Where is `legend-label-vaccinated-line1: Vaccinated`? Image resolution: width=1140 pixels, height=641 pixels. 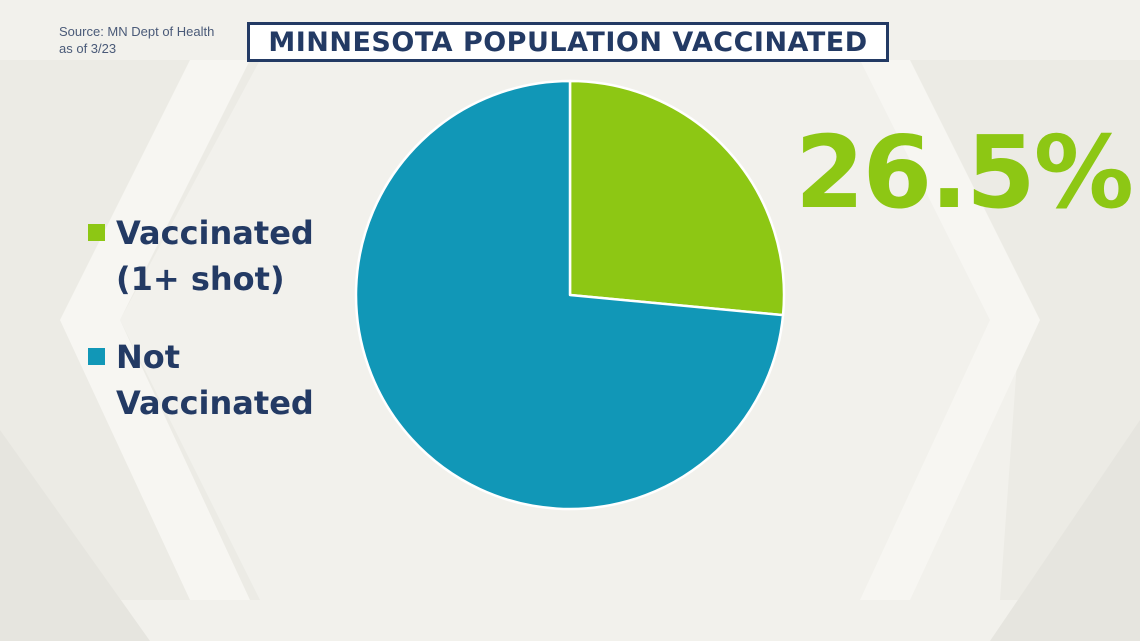
legend-label-vaccinated-line1: Vaccinated is located at coordinates (215, 233).